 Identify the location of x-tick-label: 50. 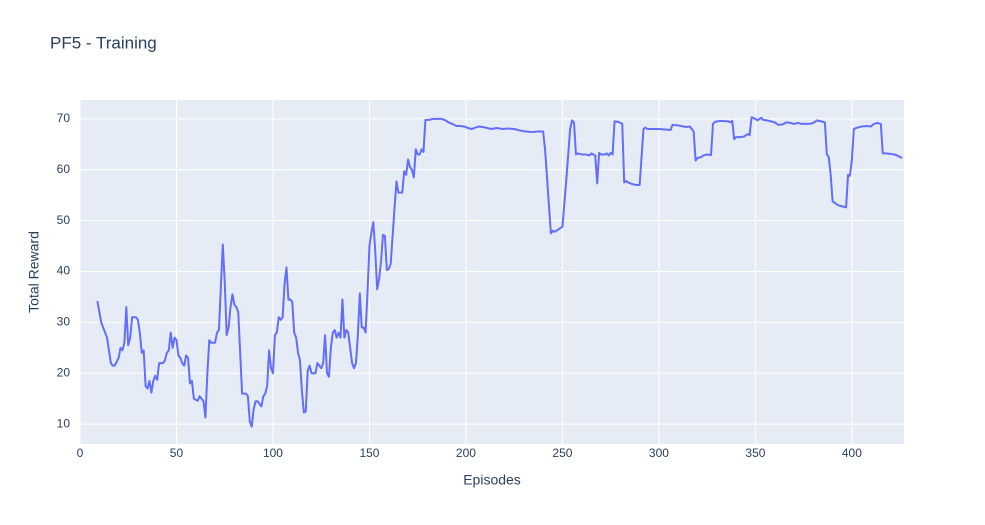
(177, 453).